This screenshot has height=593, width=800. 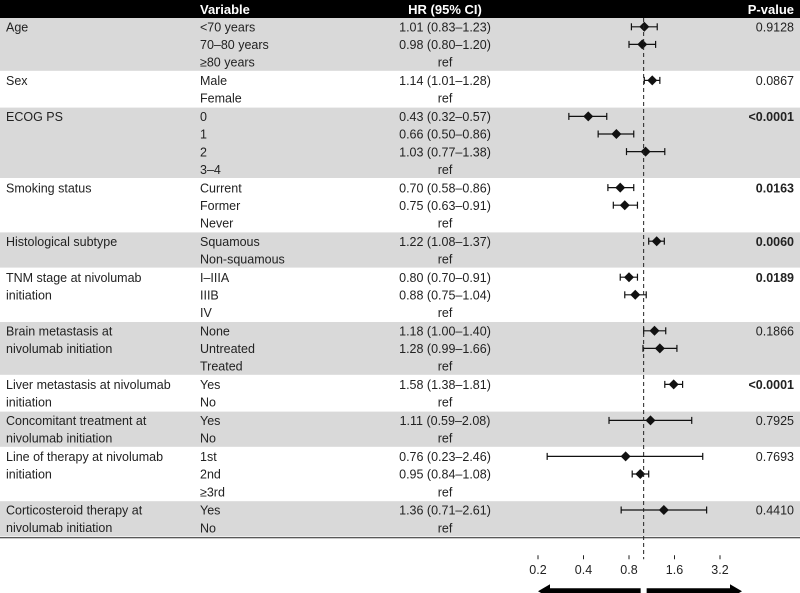 What do you see at coordinates (674, 570) in the screenshot?
I see `x-tick-label: 1.6` at bounding box center [674, 570].